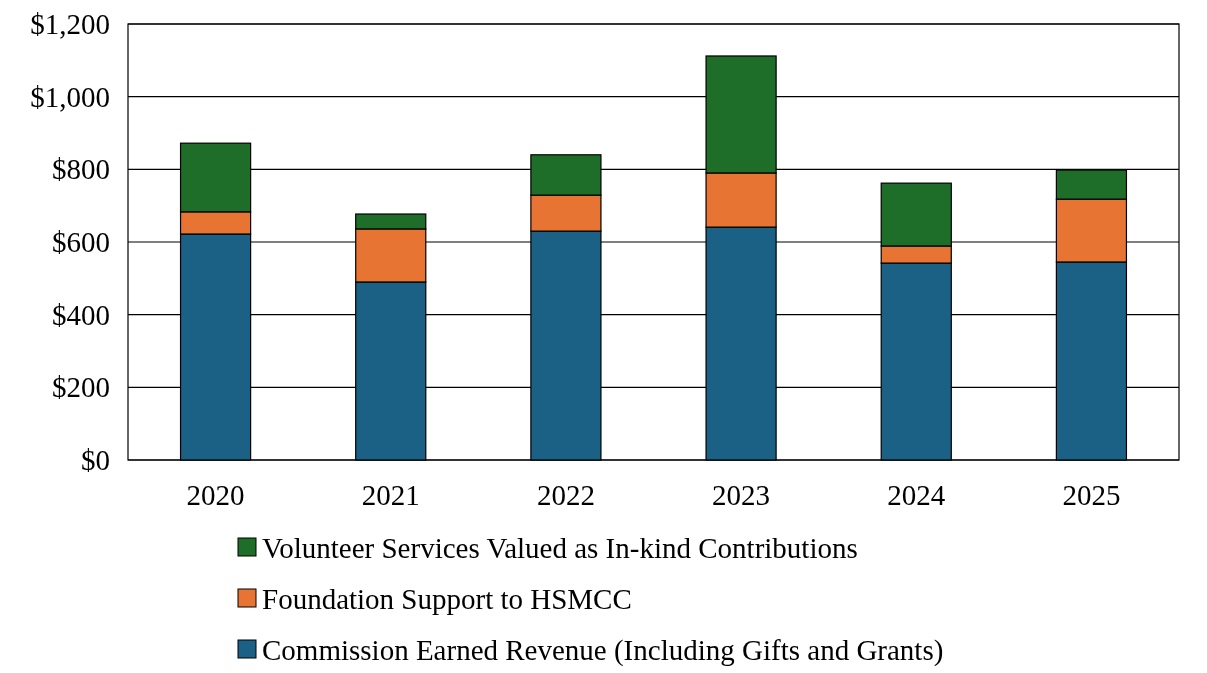 The width and height of the screenshot is (1207, 673). Describe the element at coordinates (70, 24) in the screenshot. I see `y-tick-label: $1,200` at that location.